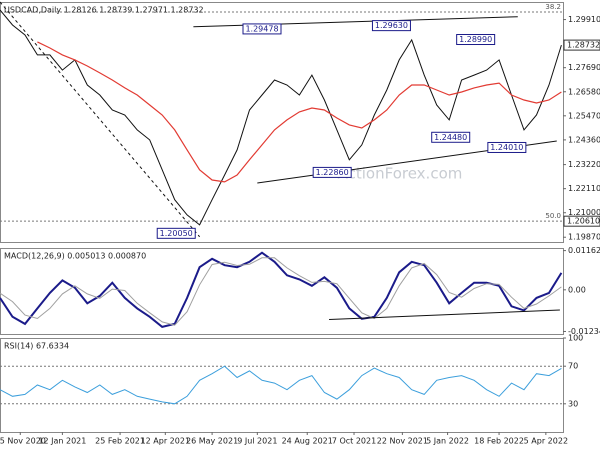 The image size is (600, 450). What do you see at coordinates (553, 216) in the screenshot?
I see `level-label: 50.0` at bounding box center [553, 216].